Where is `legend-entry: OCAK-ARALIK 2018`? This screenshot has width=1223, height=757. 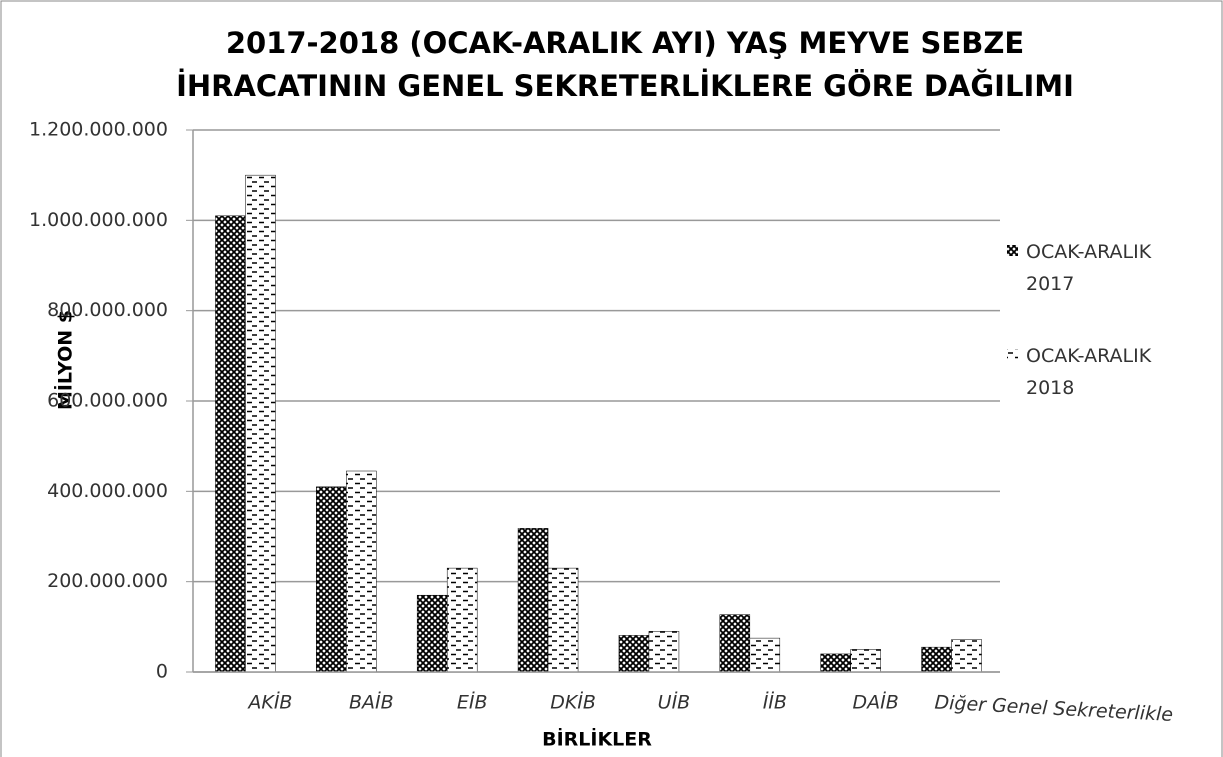 legend-entry: OCAK-ARALIK 2018 is located at coordinates (1089, 372).